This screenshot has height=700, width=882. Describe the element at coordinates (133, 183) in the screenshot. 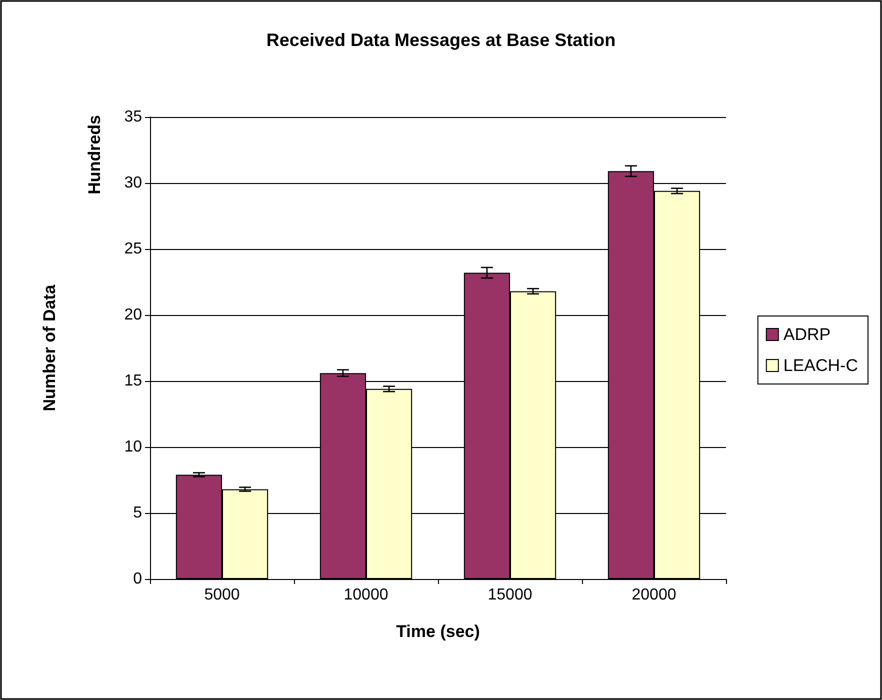

I see `y-tick-label: 30` at that location.